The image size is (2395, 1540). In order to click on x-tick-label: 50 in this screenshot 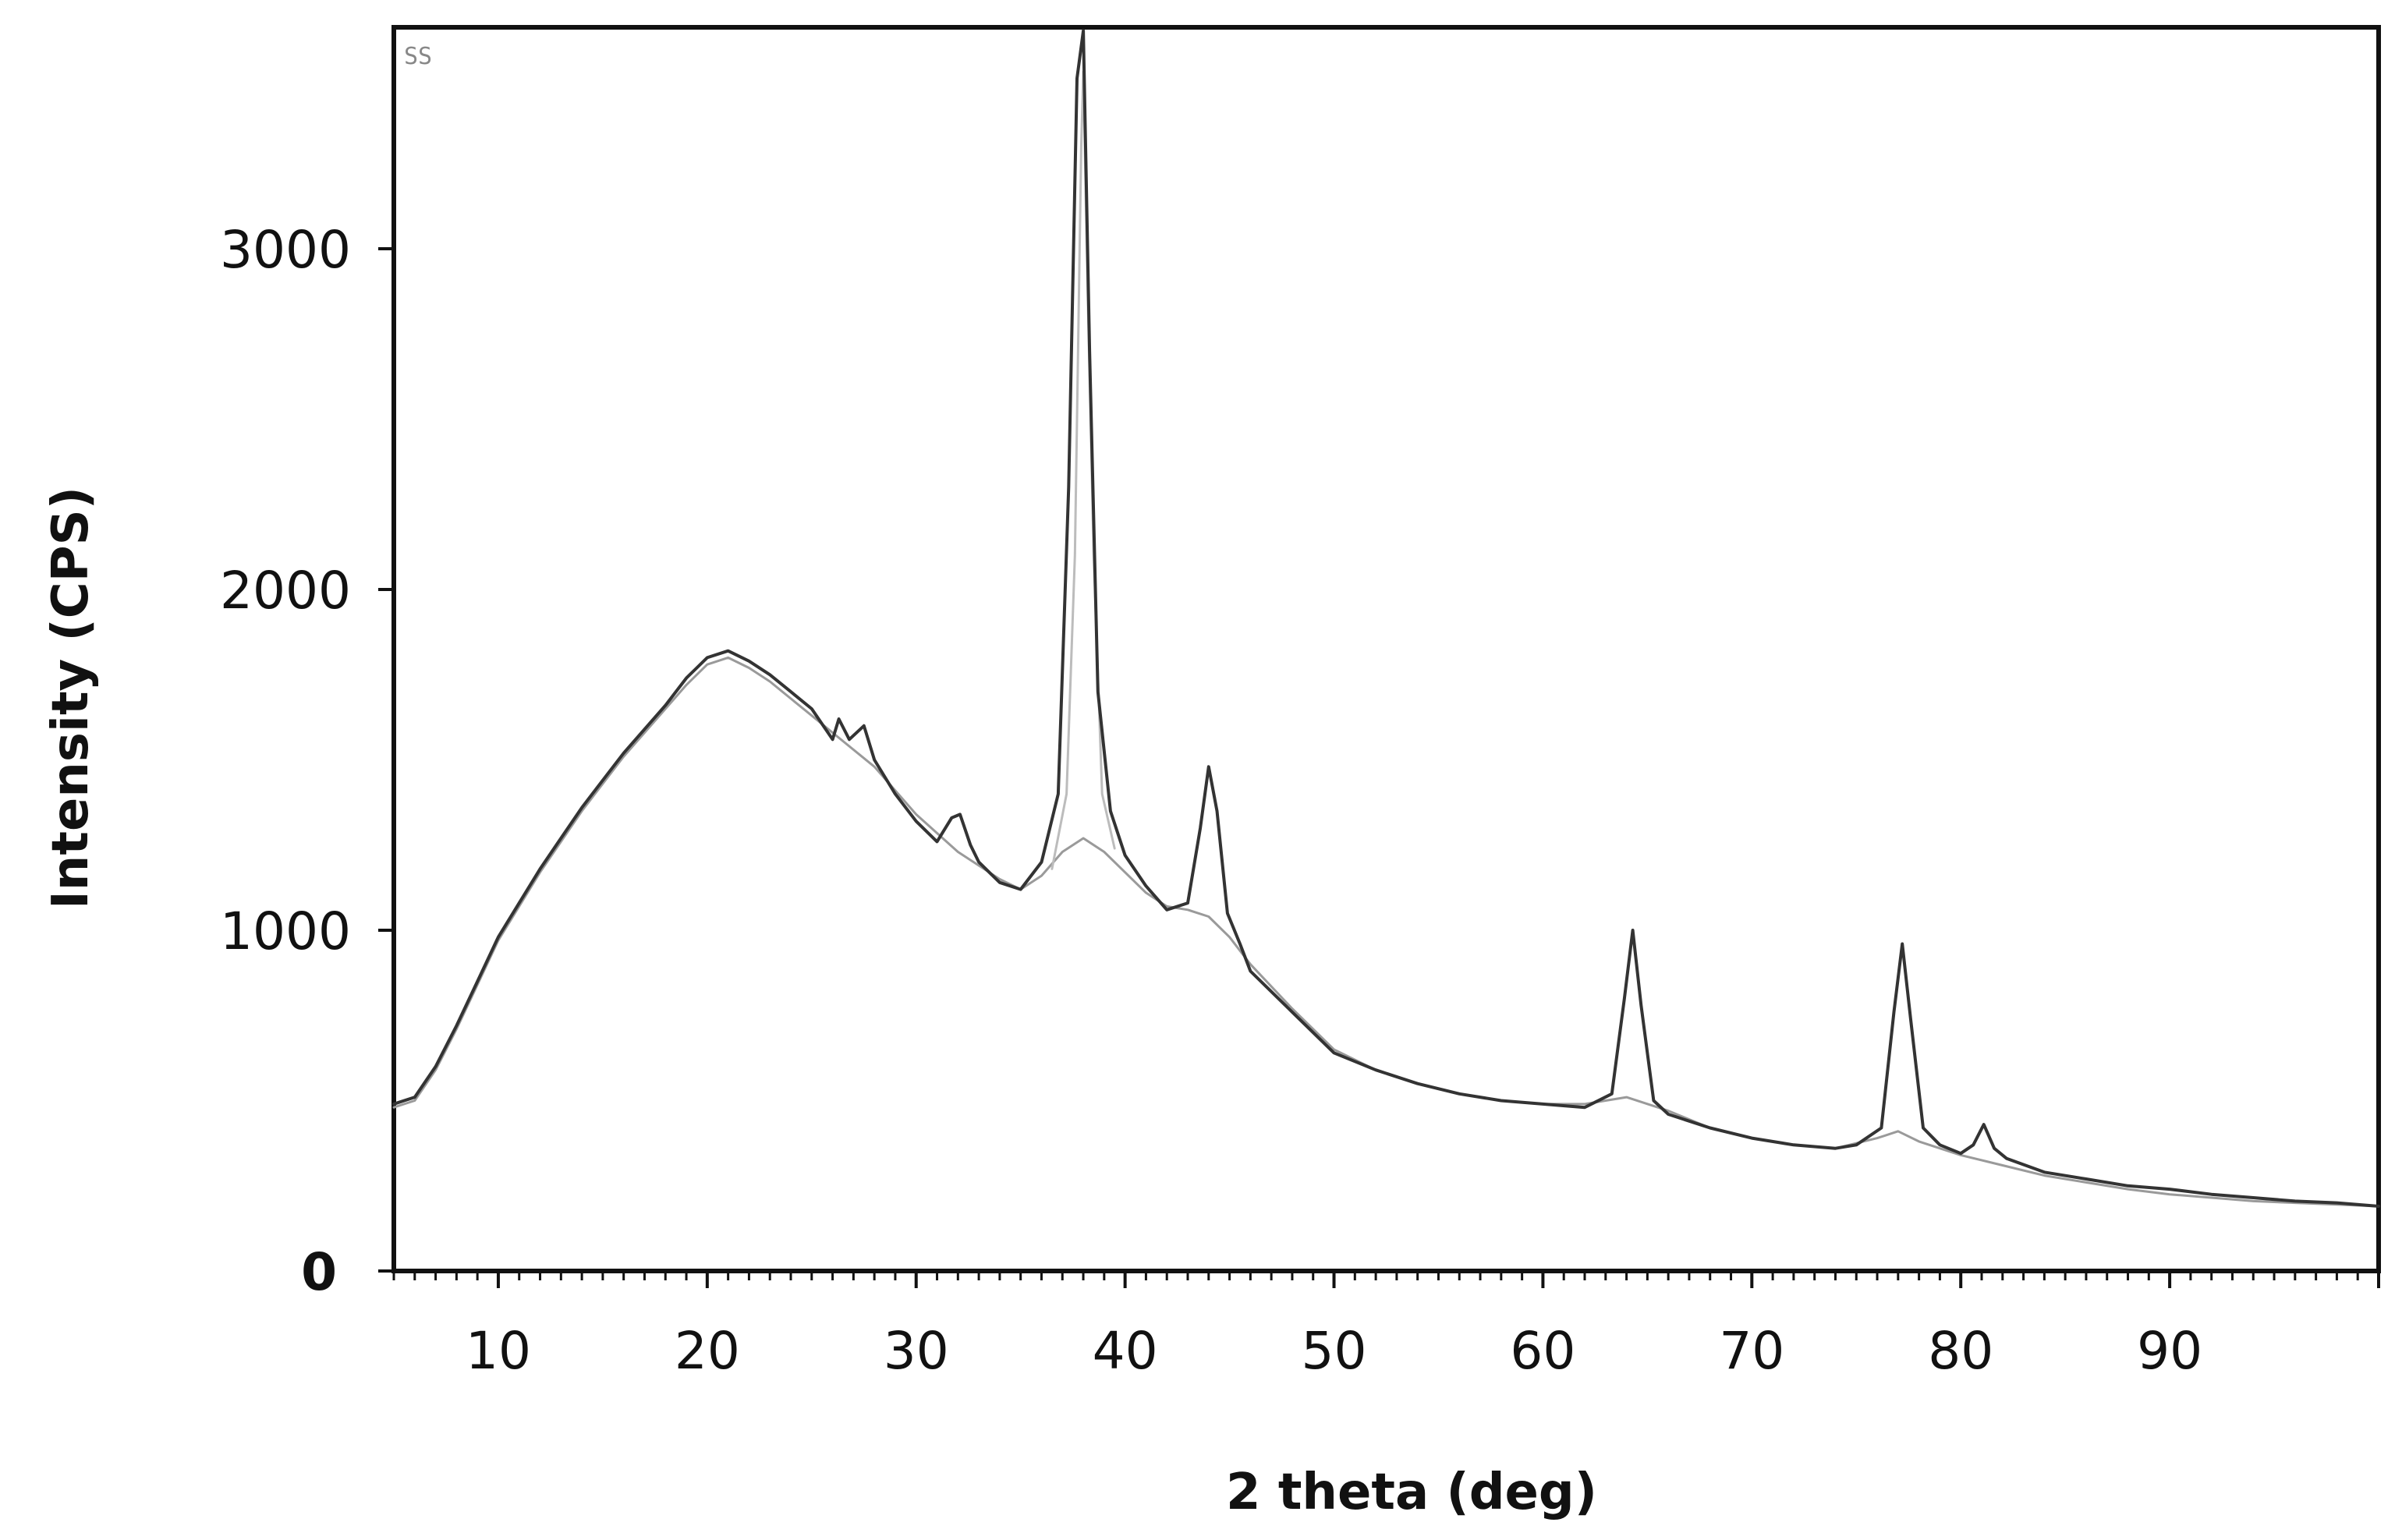, I will do `click(1334, 1351)`.